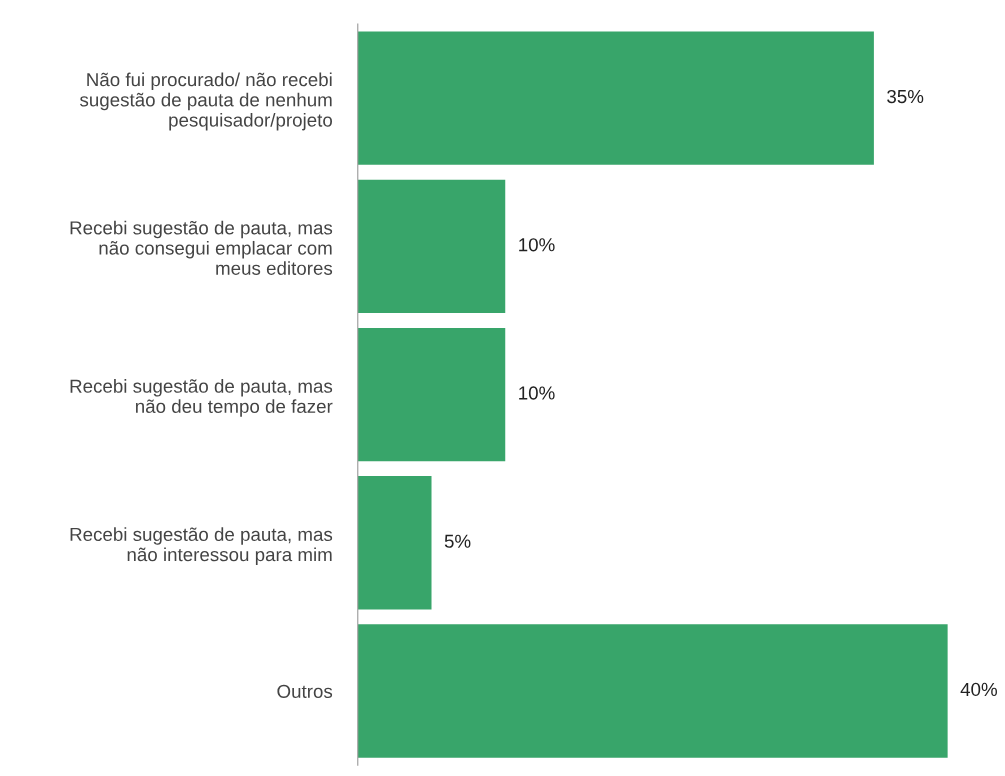  Describe the element at coordinates (201, 546) in the screenshot. I see `y-tick-label: Recebi sugestão de pauta, mas não interessou para mim` at that location.